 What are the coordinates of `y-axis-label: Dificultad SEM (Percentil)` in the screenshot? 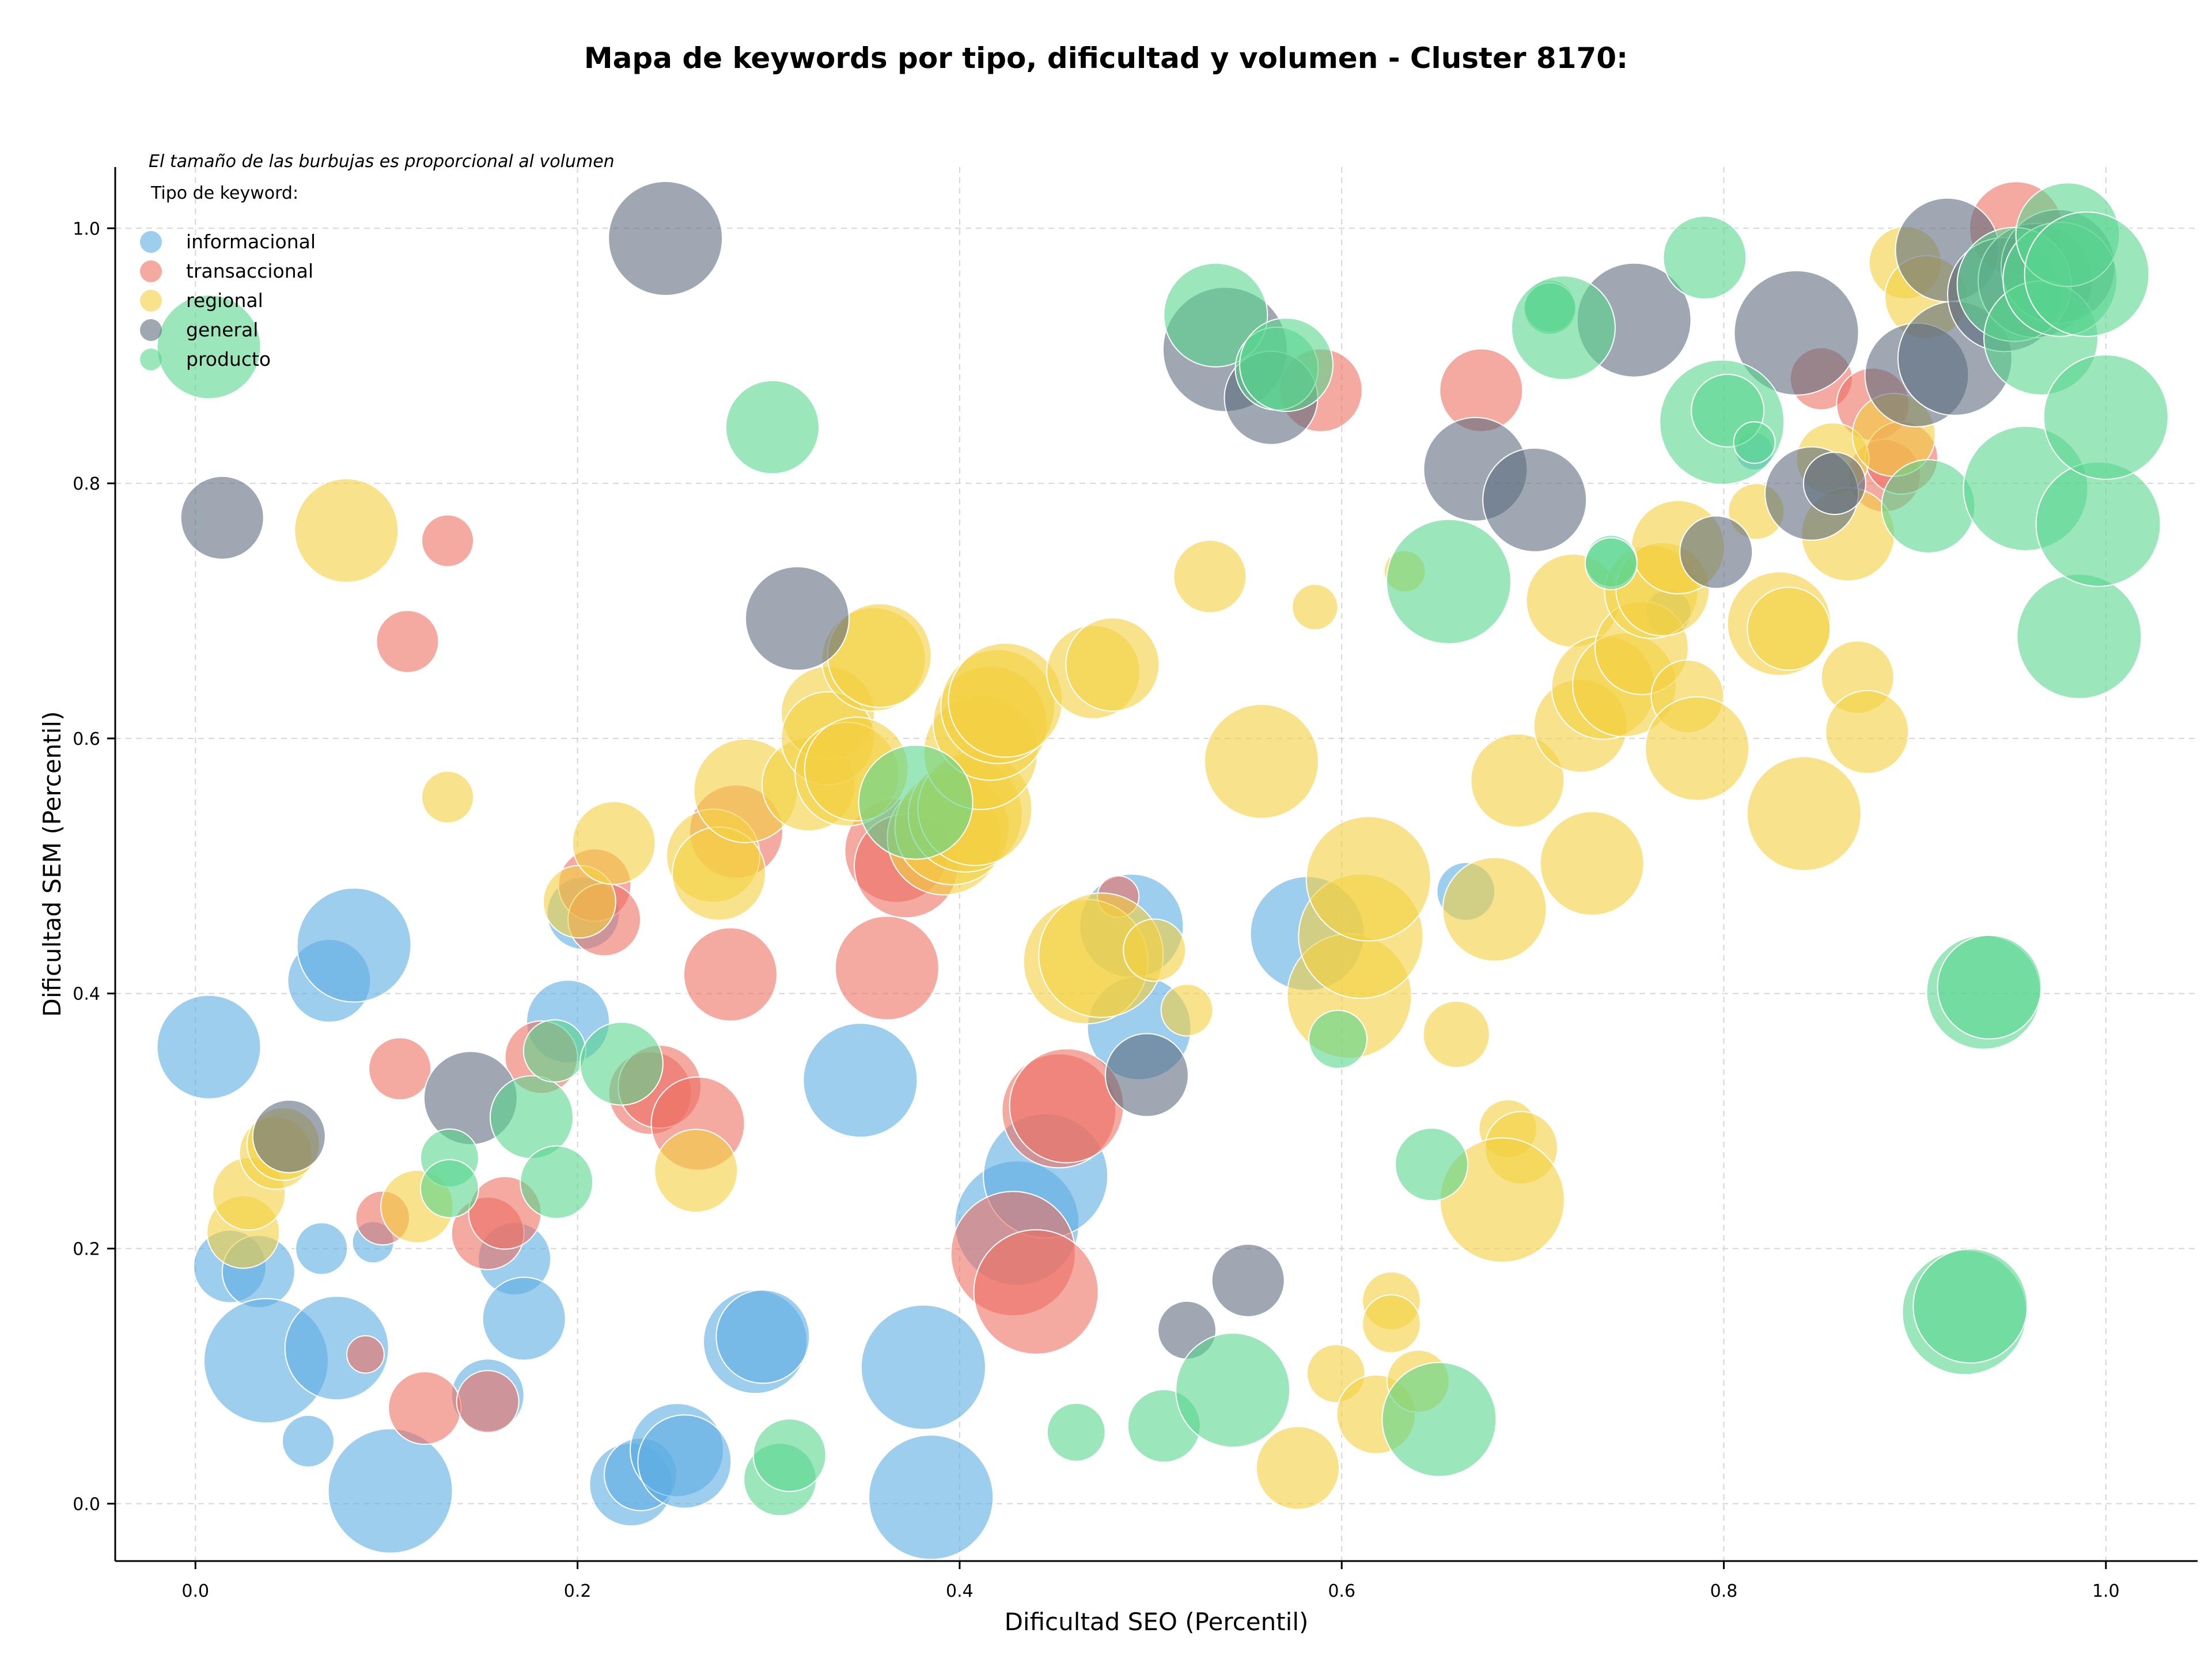 It's located at (52, 864).